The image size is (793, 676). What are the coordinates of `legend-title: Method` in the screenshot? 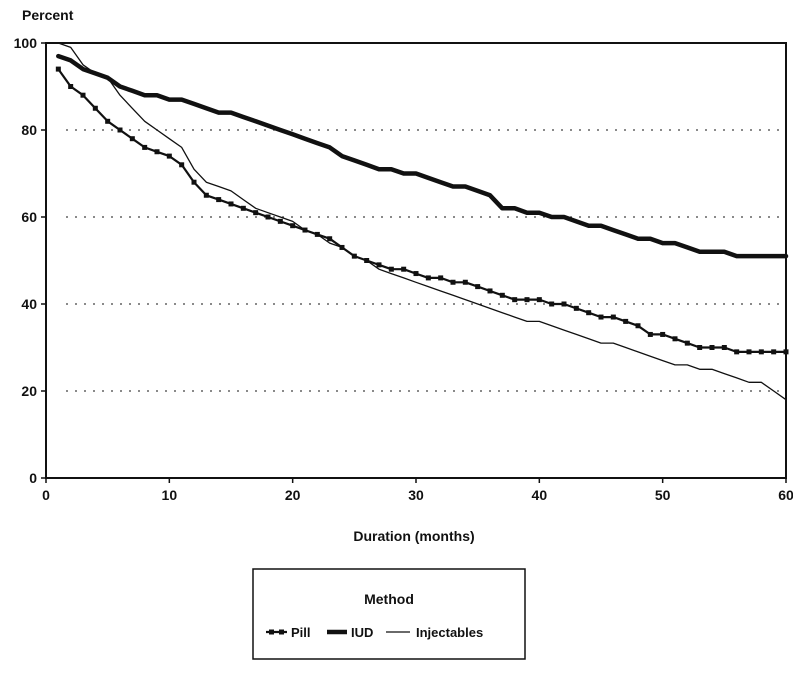 It's located at (389, 599).